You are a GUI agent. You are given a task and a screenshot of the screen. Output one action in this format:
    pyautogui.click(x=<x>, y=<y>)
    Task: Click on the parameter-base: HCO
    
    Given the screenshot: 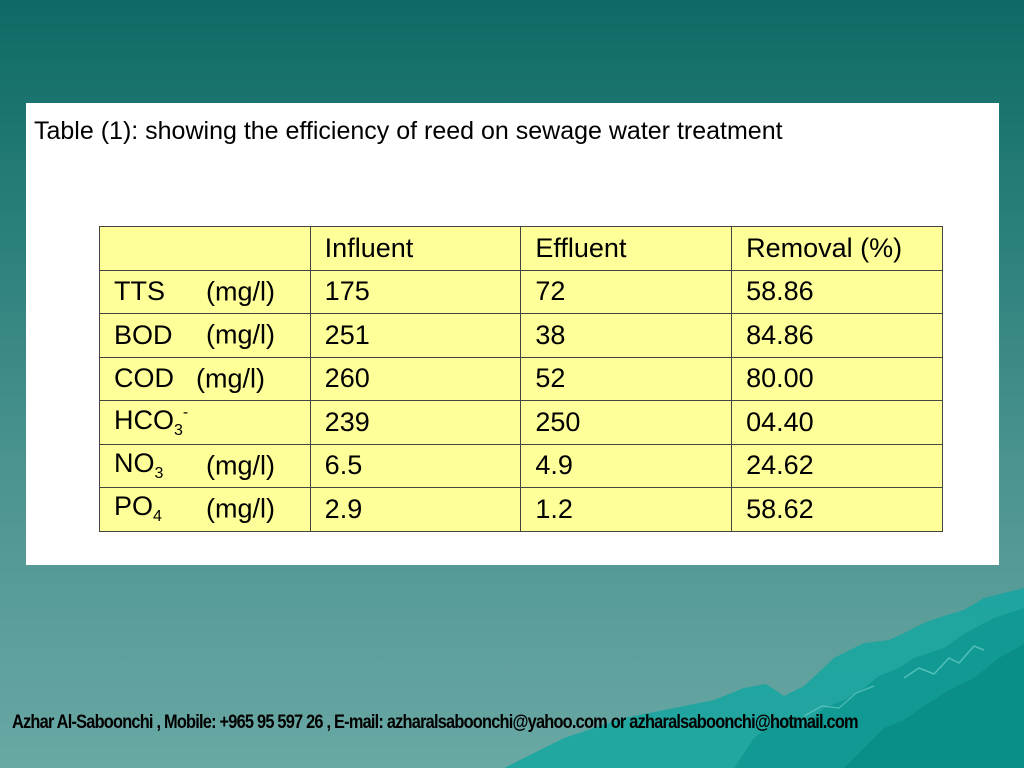 What is the action you would take?
    pyautogui.click(x=144, y=420)
    